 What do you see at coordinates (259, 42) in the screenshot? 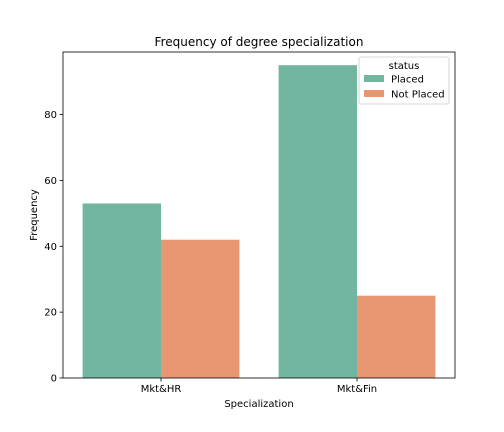
I see `chart-title: Frequency of degree specialization` at bounding box center [259, 42].